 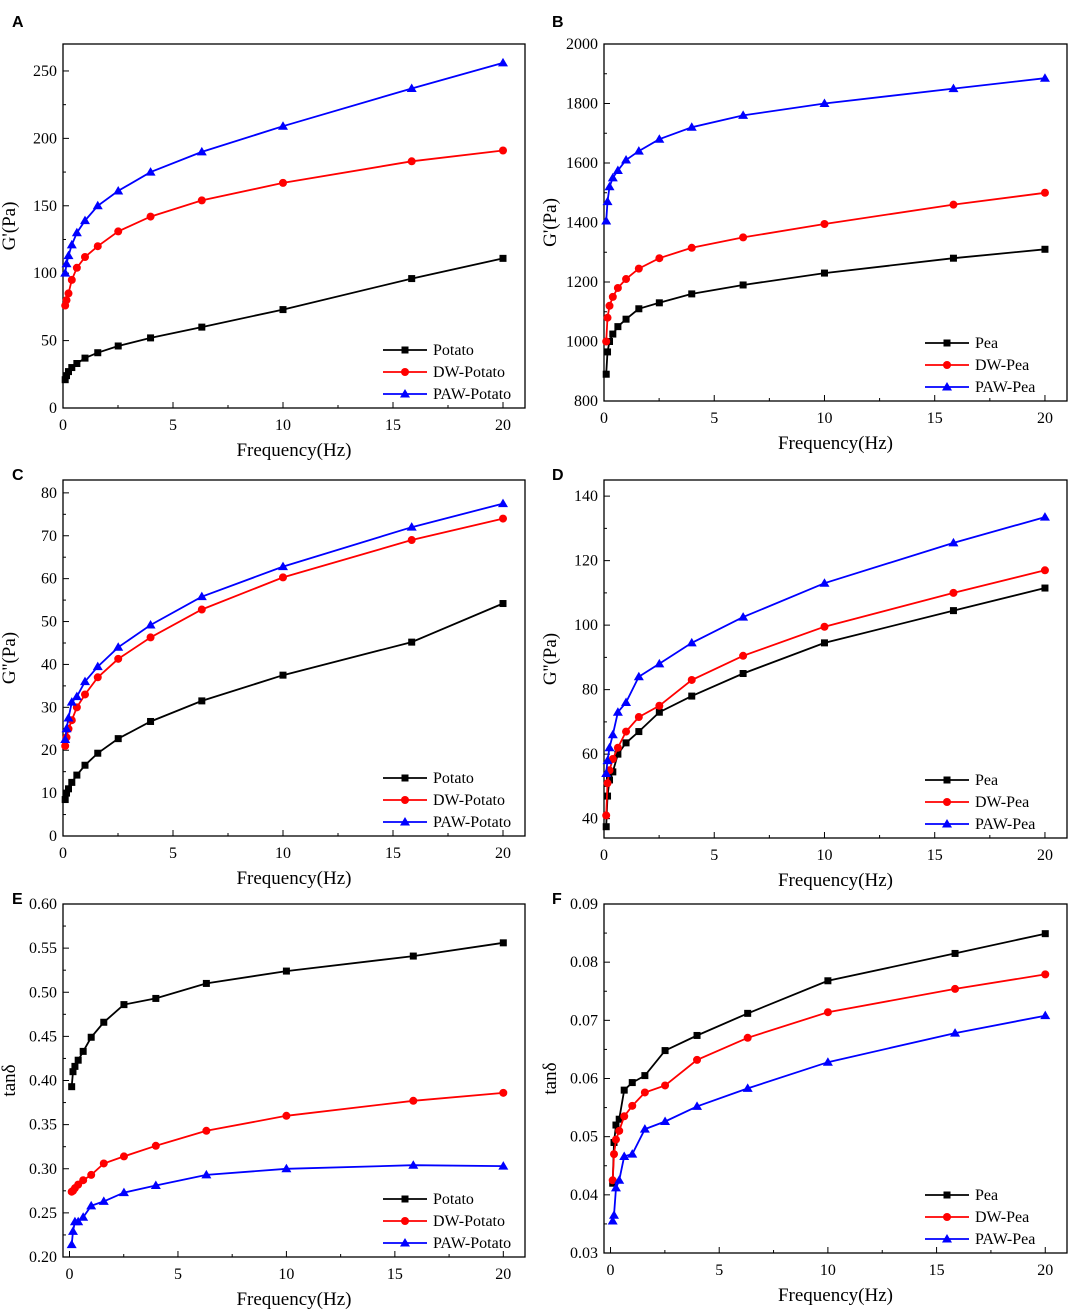 What do you see at coordinates (43, 992) in the screenshot?
I see `y-tick-label: 0.50` at bounding box center [43, 992].